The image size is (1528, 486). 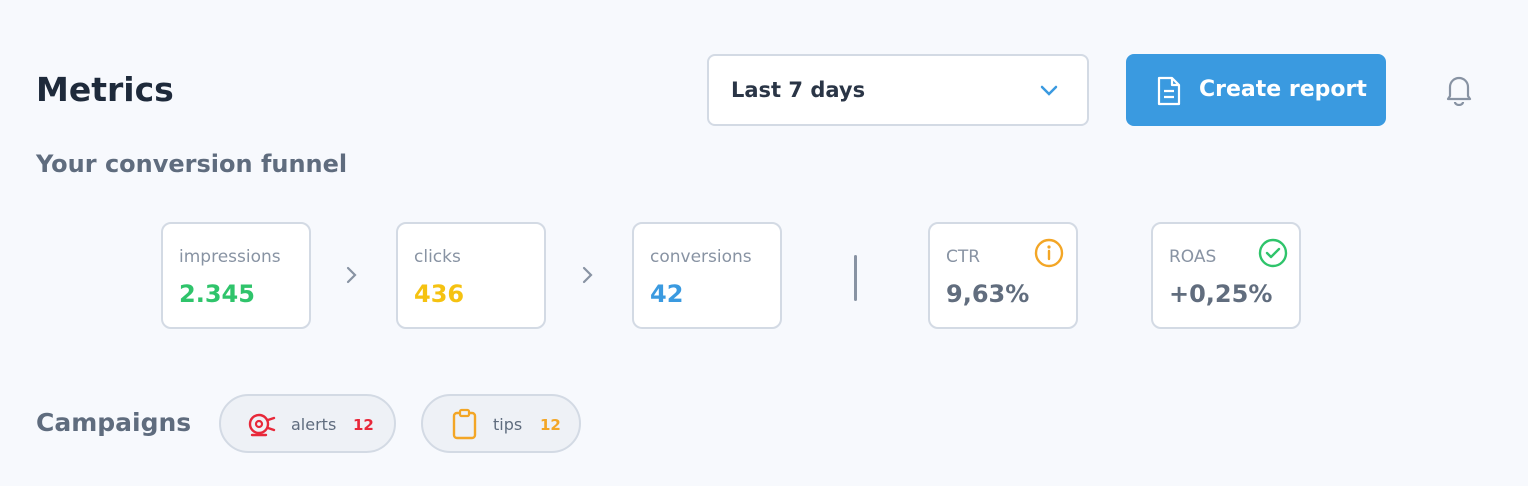 I want to click on metric-label: impressions, so click(x=230, y=257).